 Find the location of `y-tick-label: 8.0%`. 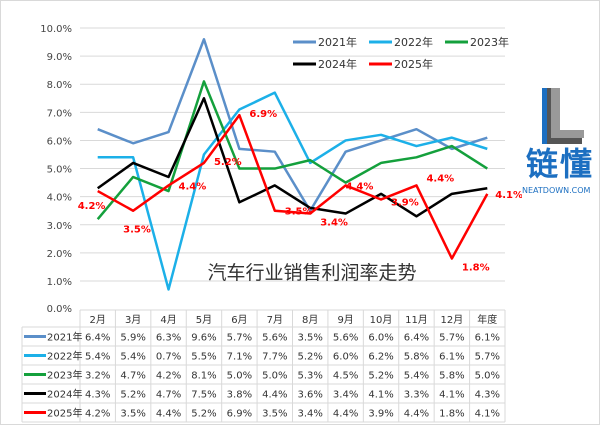

y-tick-label: 8.0% is located at coordinates (59, 85).